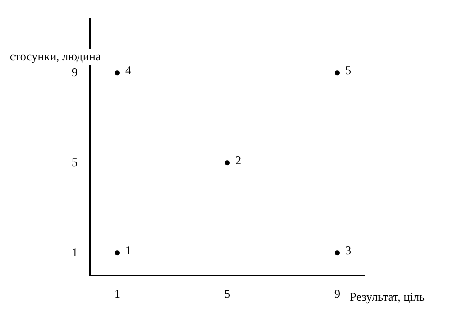 Image resolution: width=450 pixels, height=328 pixels. Describe the element at coordinates (227, 293) in the screenshot. I see `x-tick-label: 5` at that location.